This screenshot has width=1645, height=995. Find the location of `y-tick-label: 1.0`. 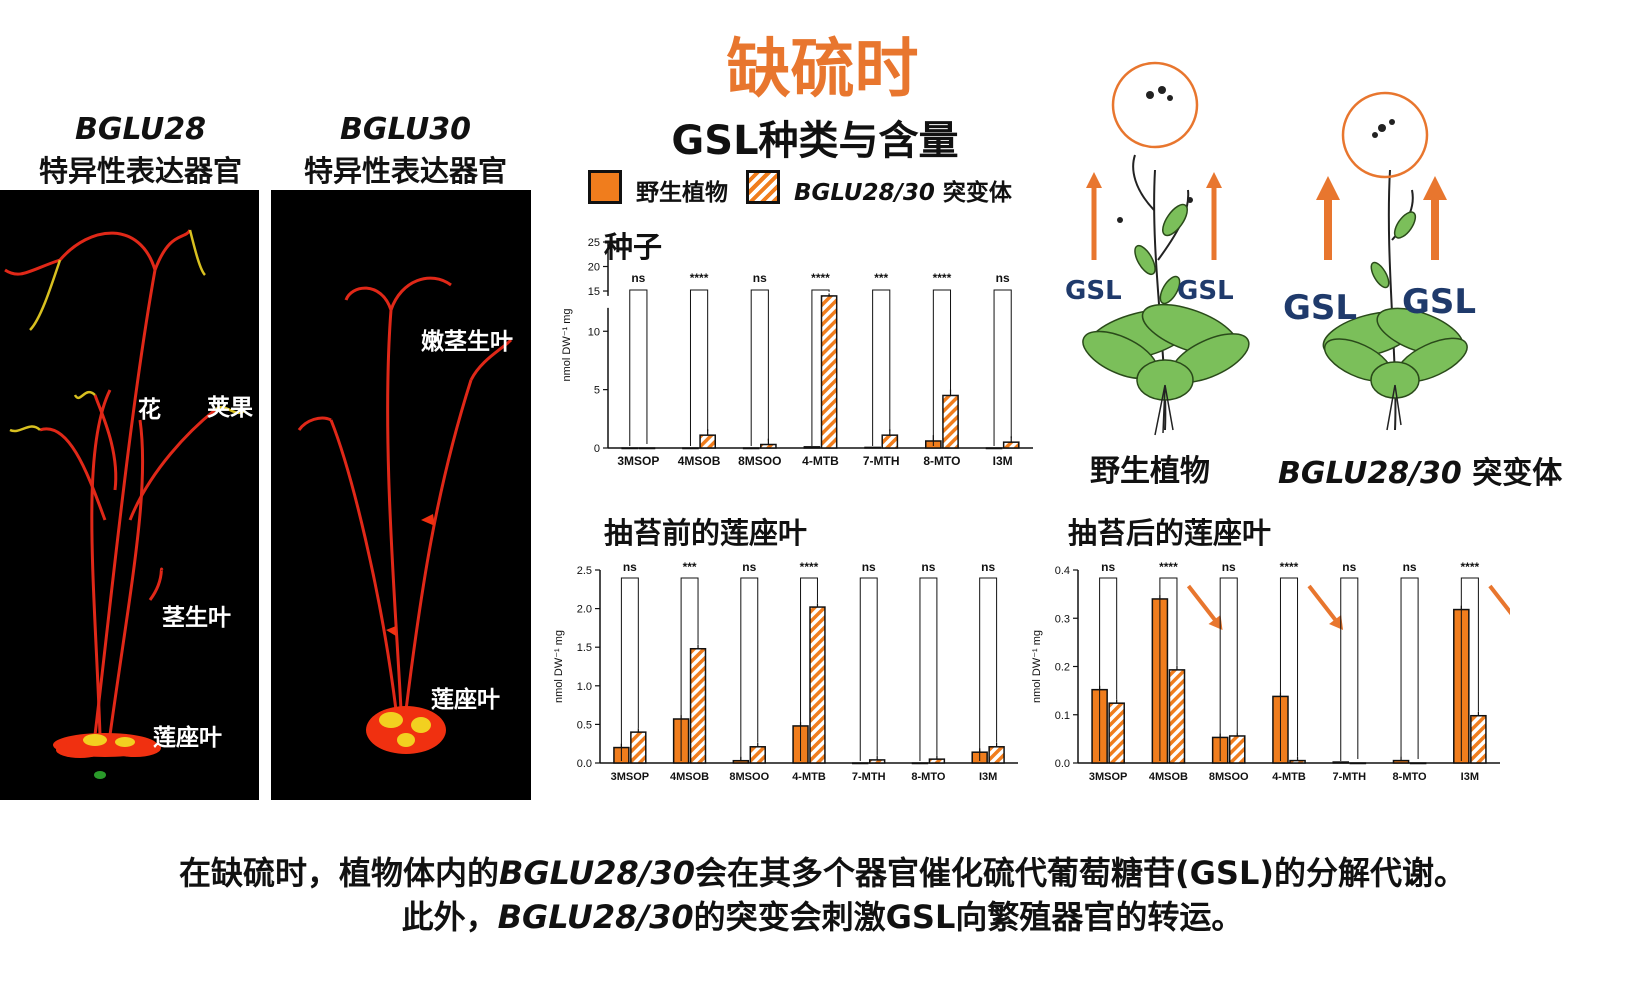

y-tick-label: 1.0 is located at coordinates (584, 687).